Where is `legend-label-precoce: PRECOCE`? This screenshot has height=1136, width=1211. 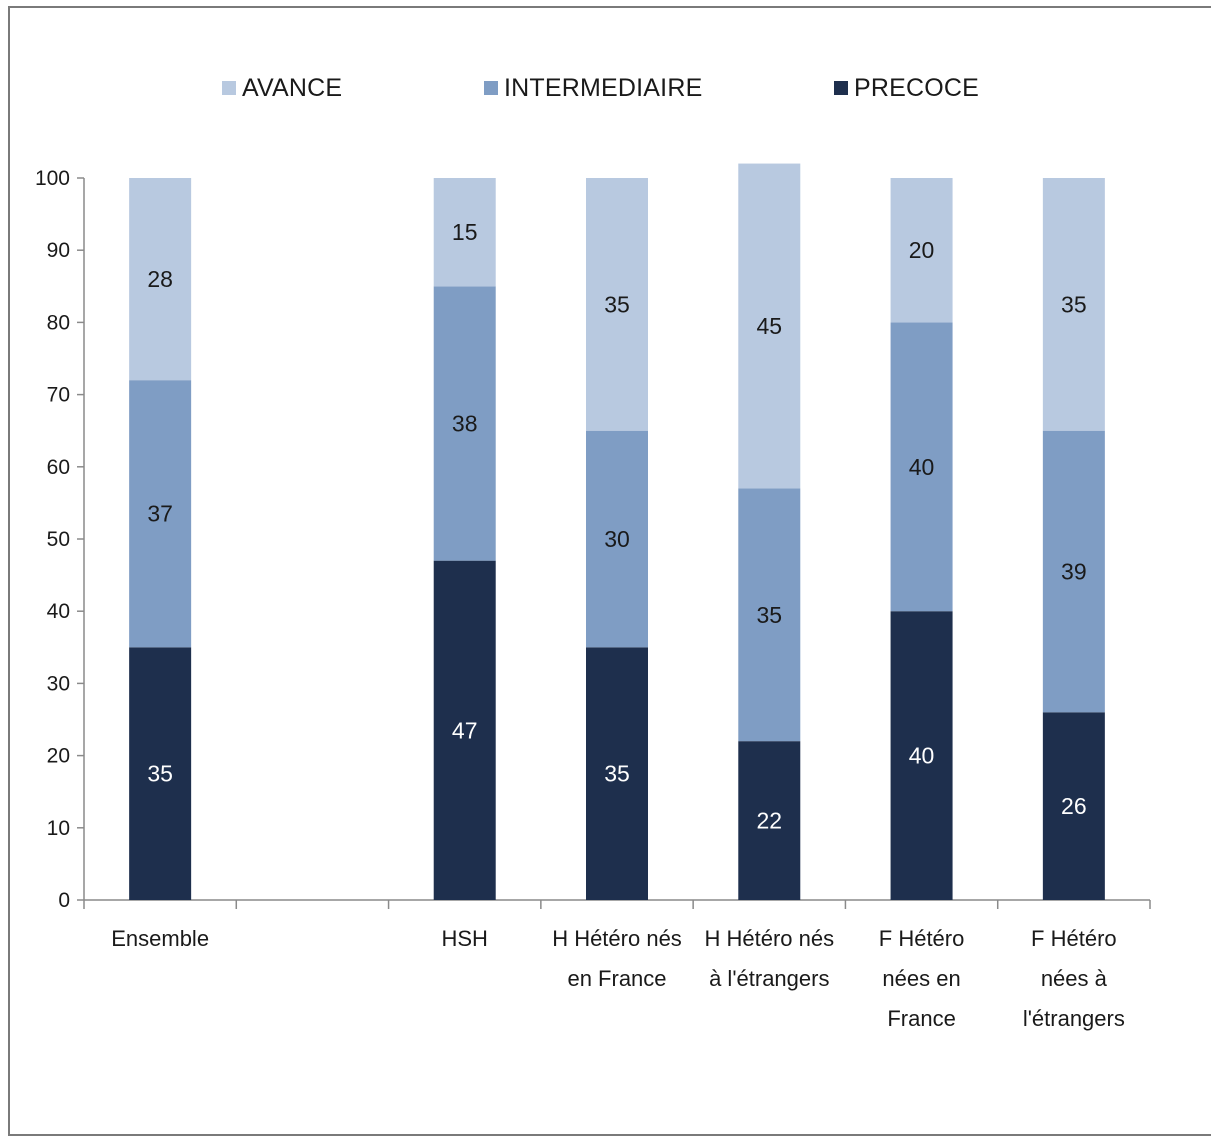
legend-label-precoce: PRECOCE is located at coordinates (917, 87).